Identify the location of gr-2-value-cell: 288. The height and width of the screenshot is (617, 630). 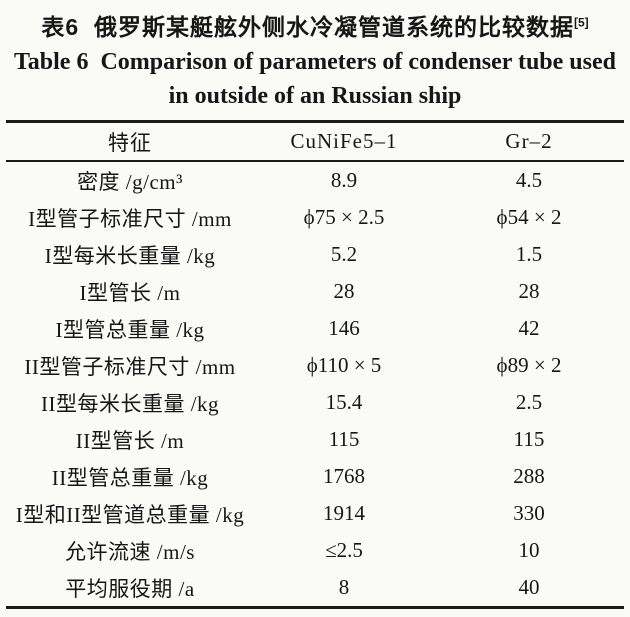
(529, 476).